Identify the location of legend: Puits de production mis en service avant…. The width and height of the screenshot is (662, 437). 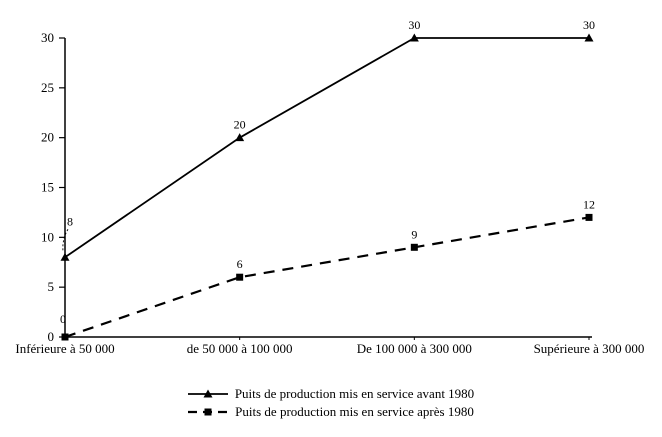
(331, 403).